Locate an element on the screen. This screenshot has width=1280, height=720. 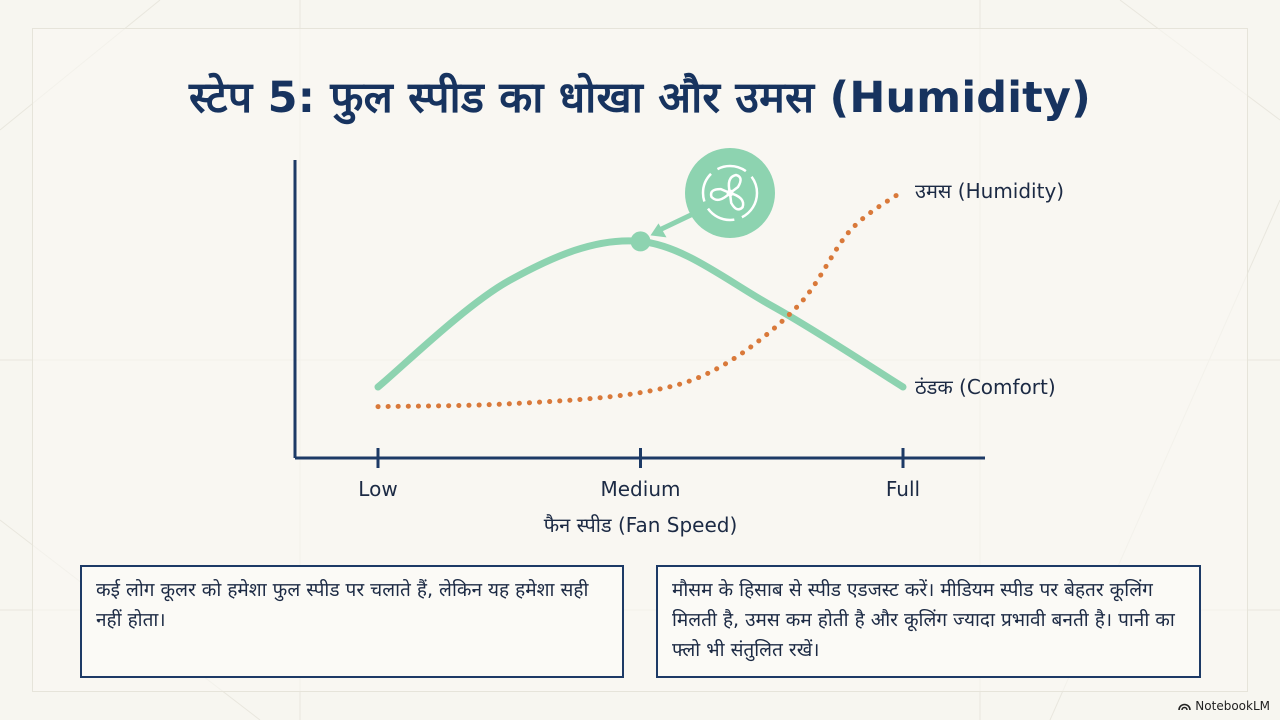
peak-point is located at coordinates (640, 241).